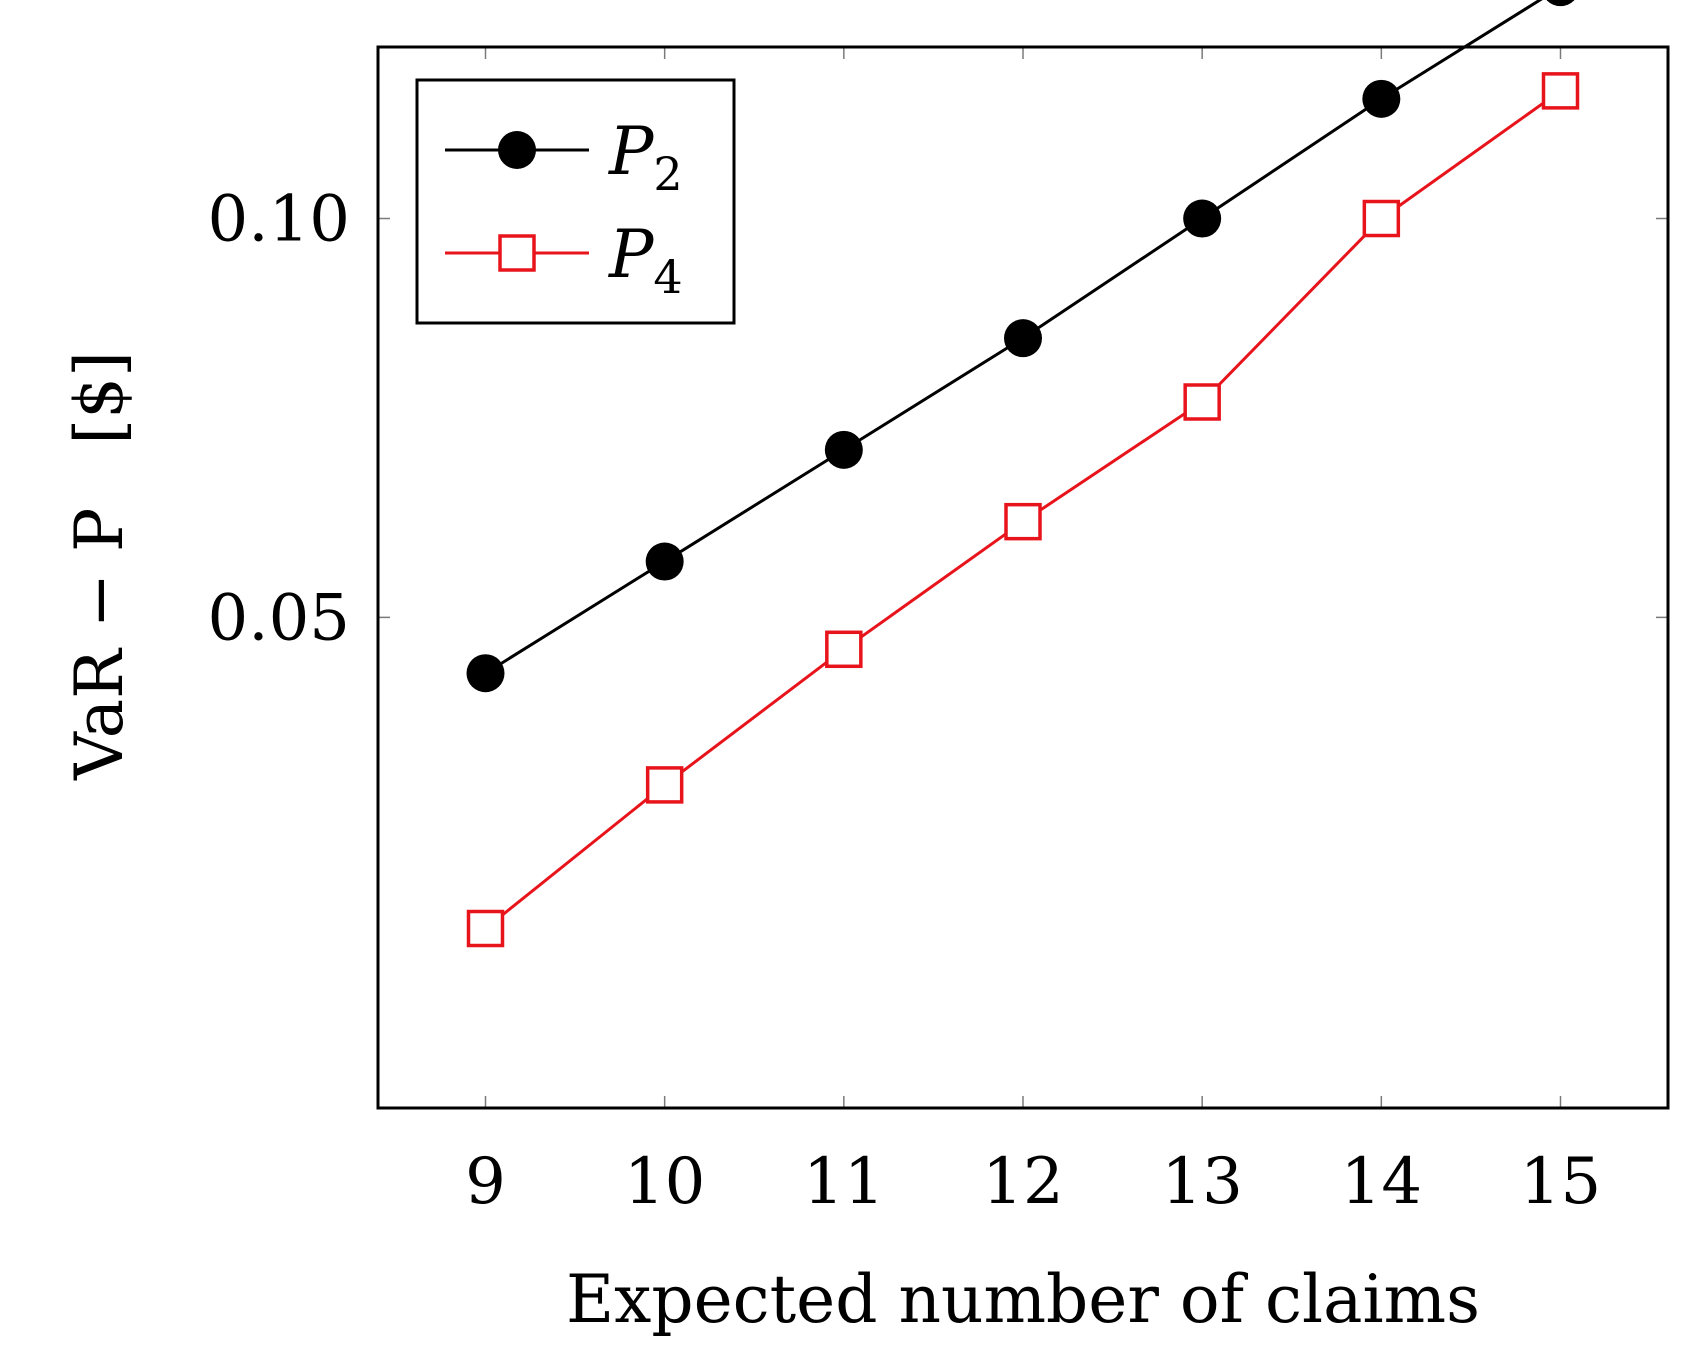  I want to click on legend-box, so click(575, 201).